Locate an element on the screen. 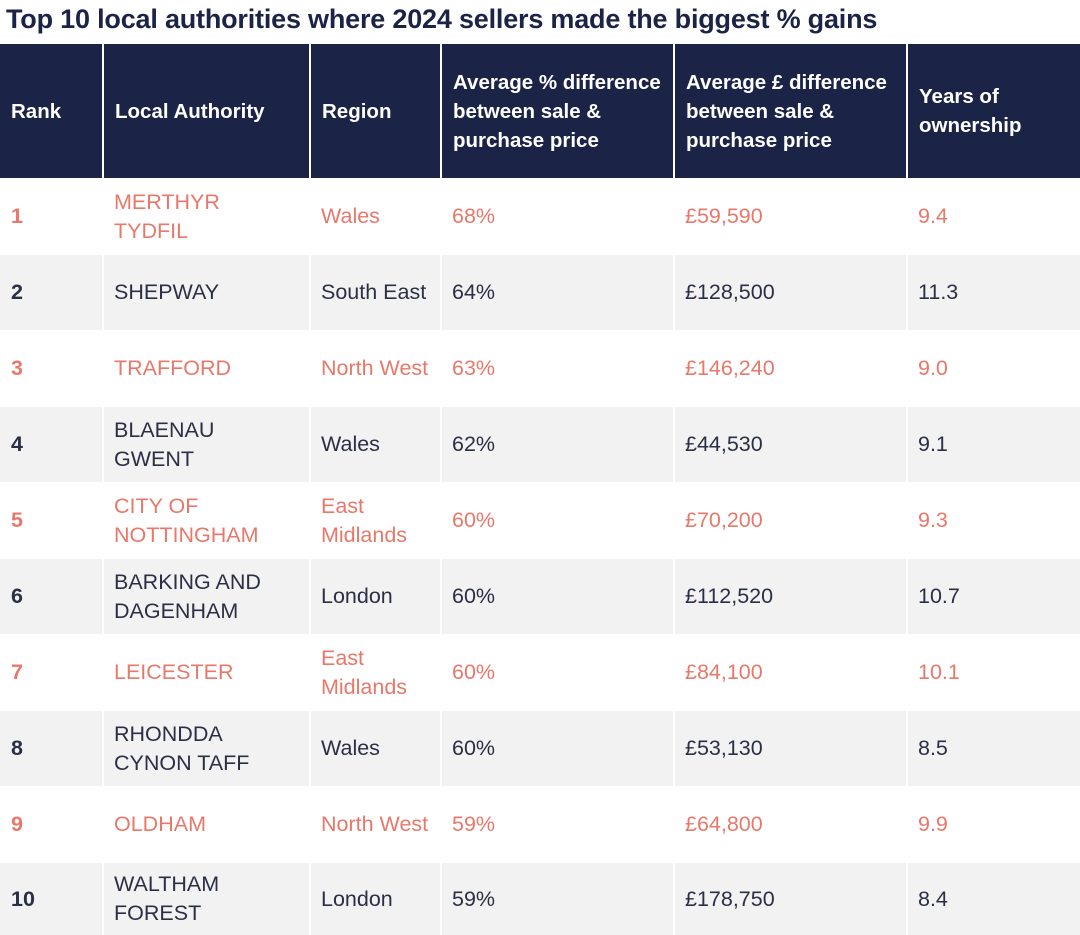  table-row: 2 SHEPWAY South East 64% £128,500 11.3 is located at coordinates (540, 293).